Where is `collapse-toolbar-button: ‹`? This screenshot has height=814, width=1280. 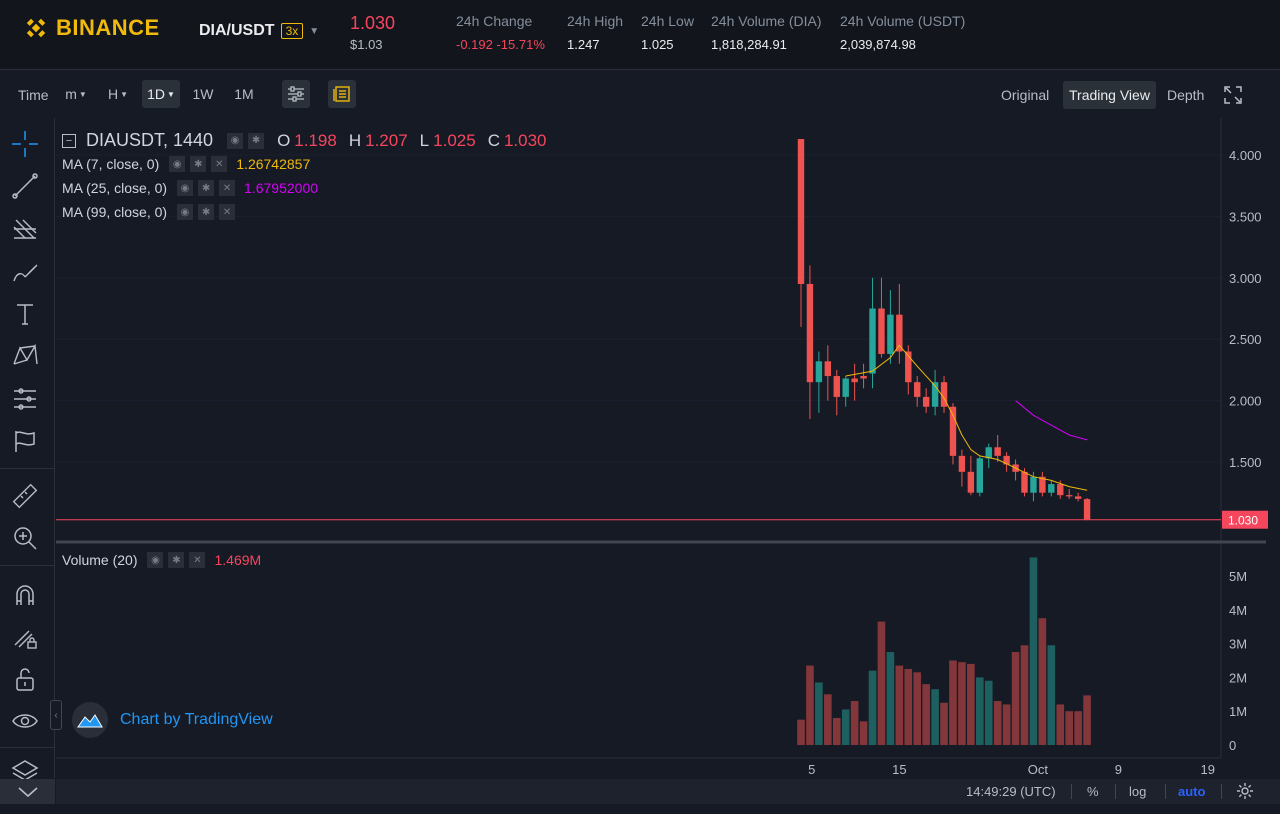
collapse-toolbar-button: ‹ is located at coordinates (56, 715).